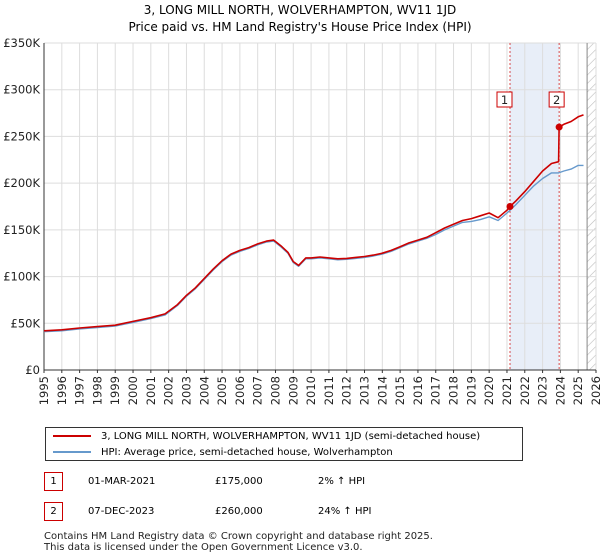 Image resolution: width=600 pixels, height=560 pixels. I want to click on x-tick-label: 1995, so click(44, 390).